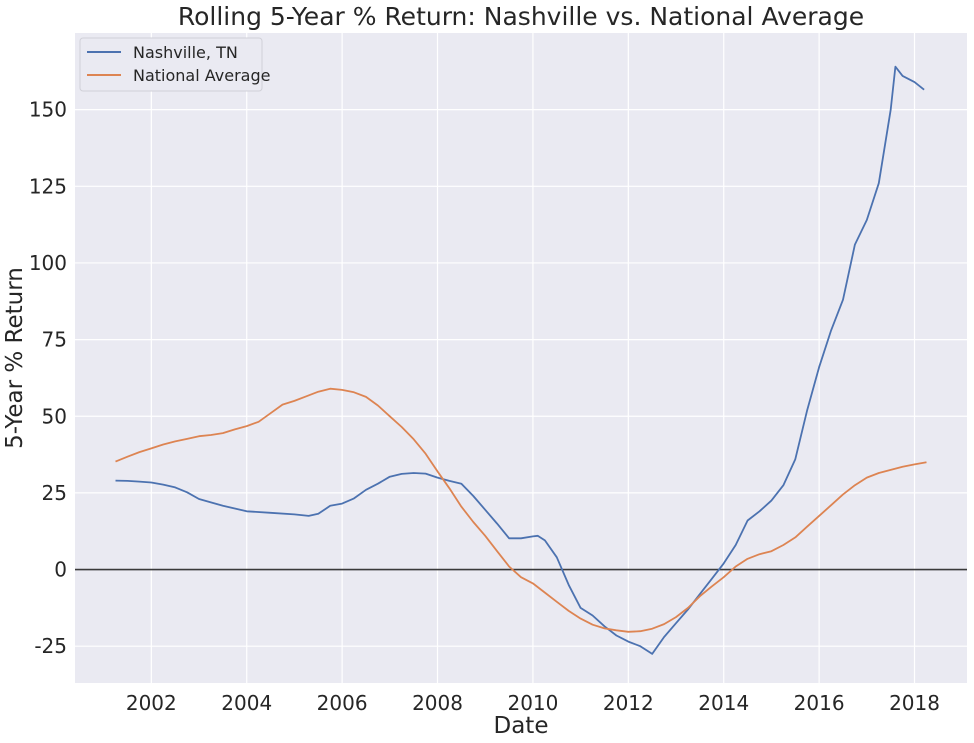  What do you see at coordinates (819, 703) in the screenshot?
I see `x-tick-label: 2016` at bounding box center [819, 703].